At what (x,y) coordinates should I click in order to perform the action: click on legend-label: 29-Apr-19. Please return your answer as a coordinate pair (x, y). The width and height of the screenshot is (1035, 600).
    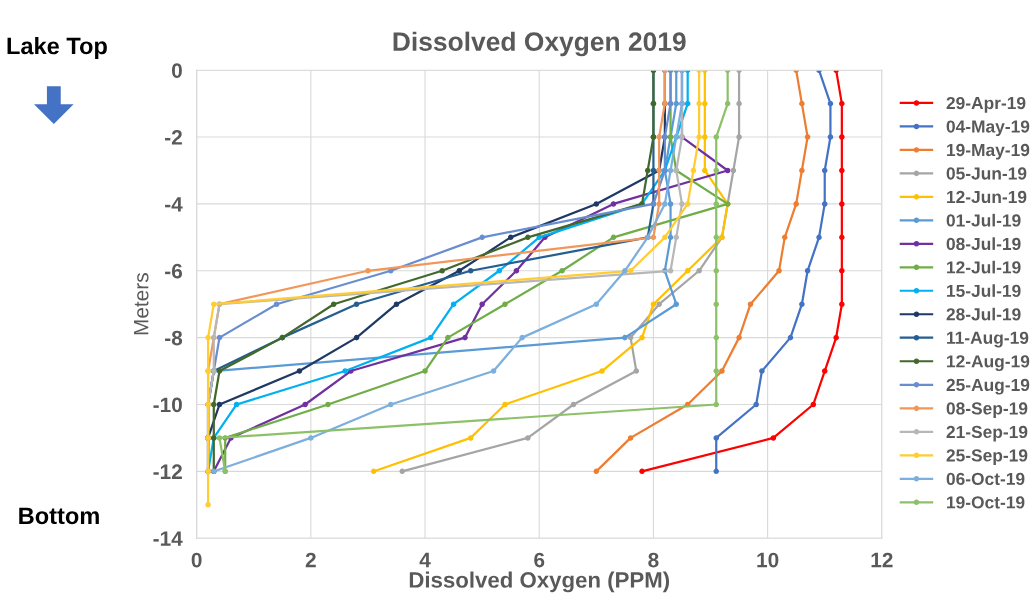
    Looking at the image, I should click on (986, 104).